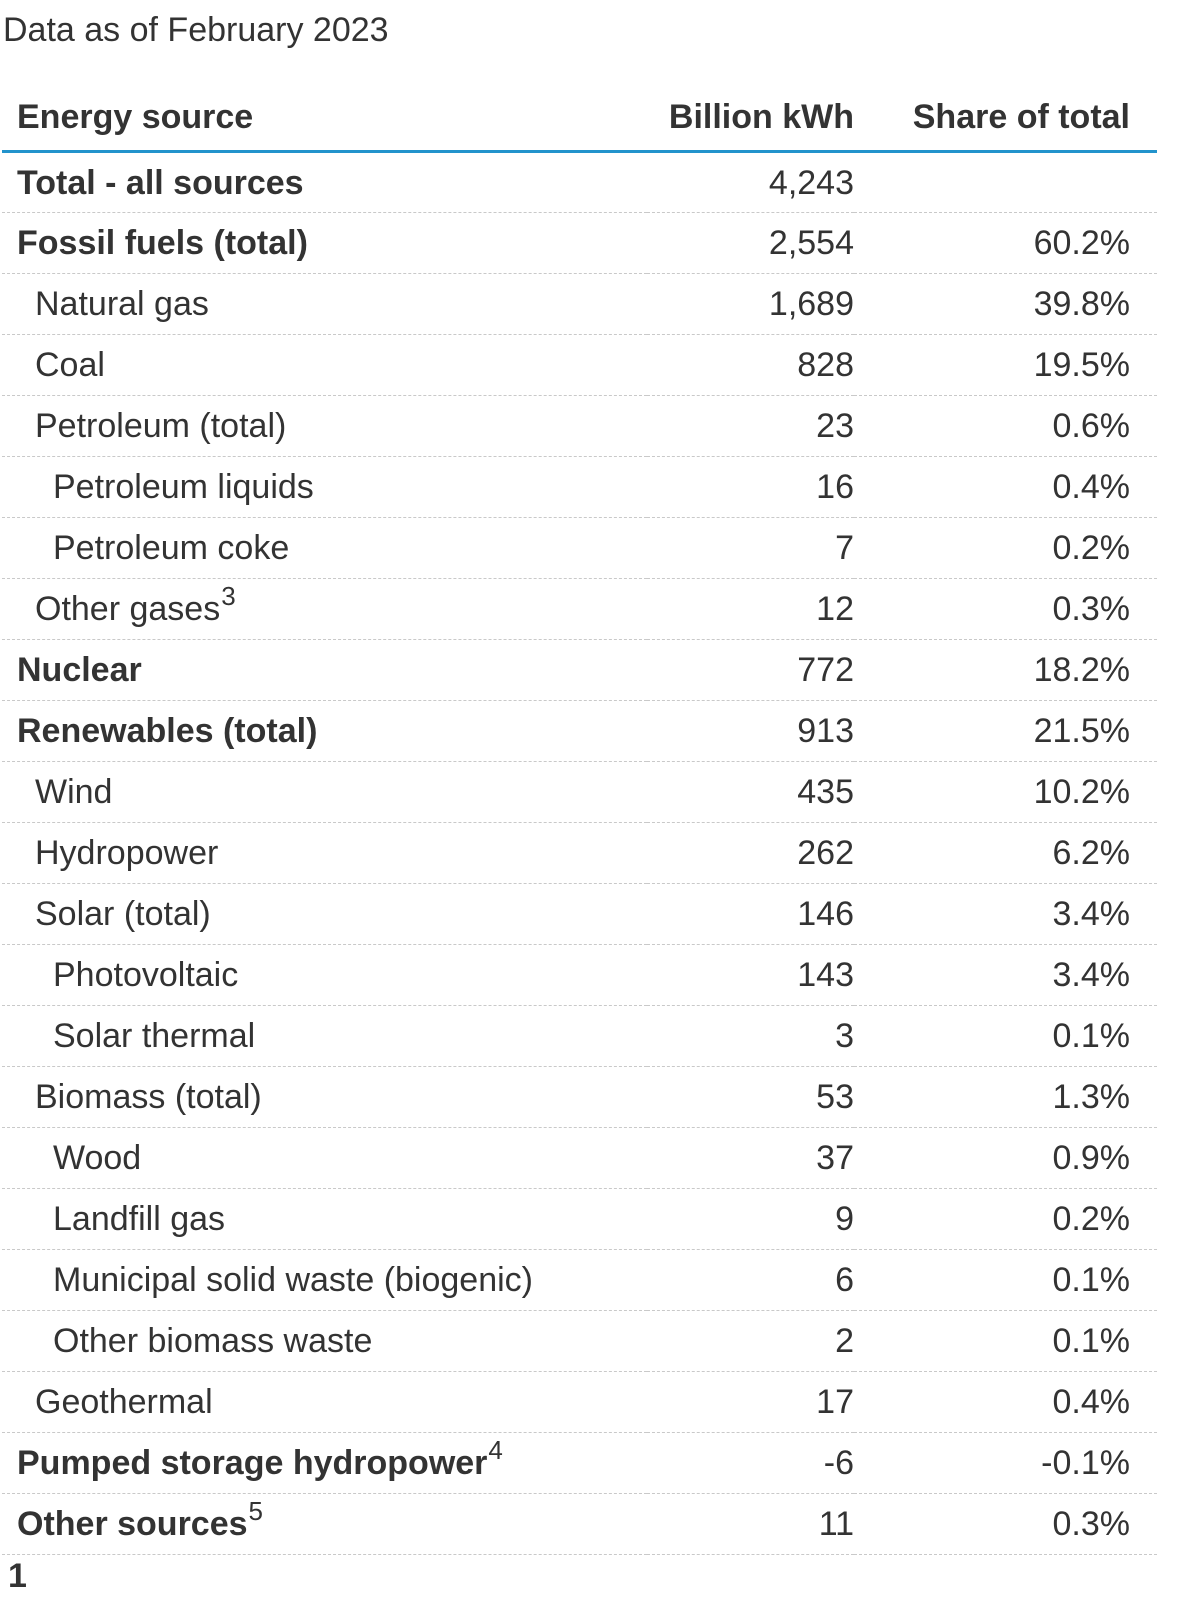 Image resolution: width=1182 pixels, height=1600 pixels. I want to click on footnote-marker: 1, so click(17, 1576).